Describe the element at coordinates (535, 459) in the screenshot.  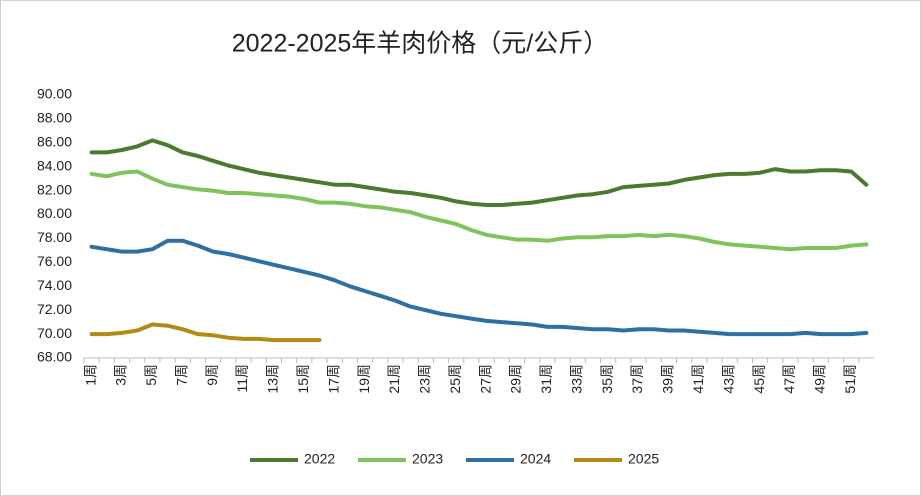
I see `legend-label: 2024` at that location.